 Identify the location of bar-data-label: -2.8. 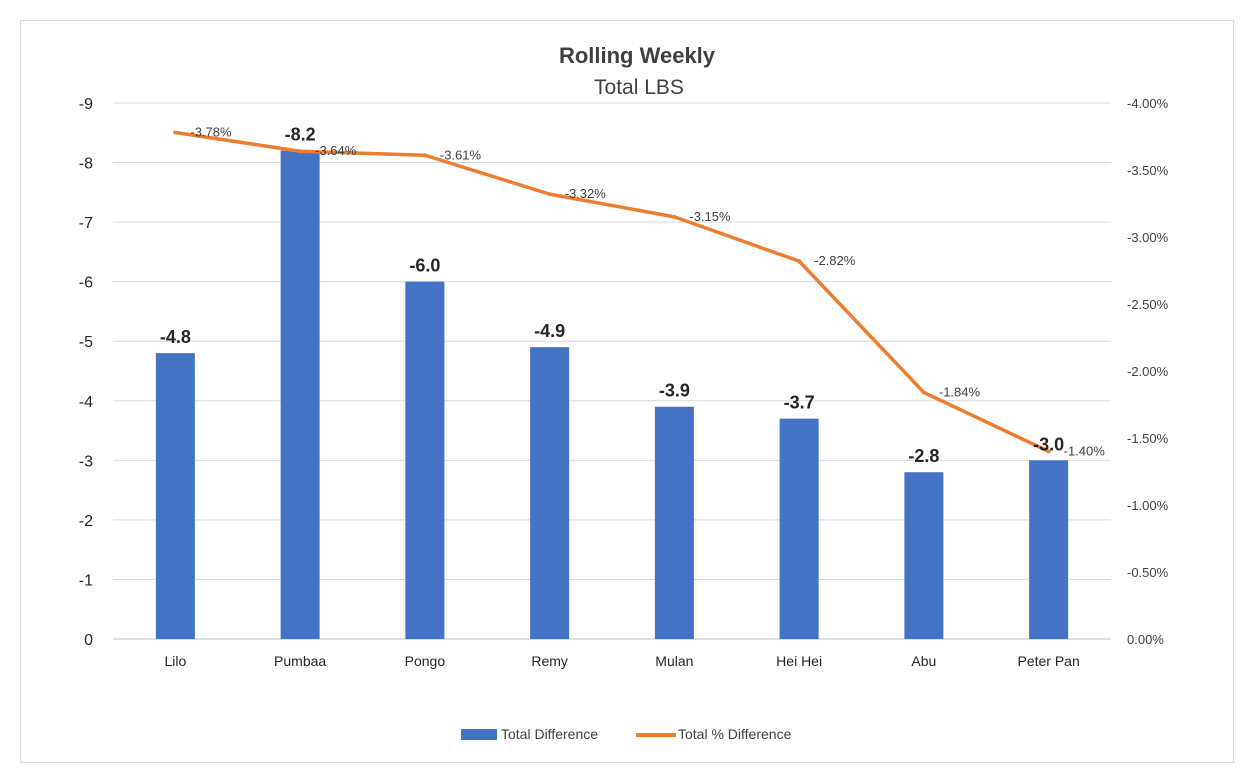
(923, 456).